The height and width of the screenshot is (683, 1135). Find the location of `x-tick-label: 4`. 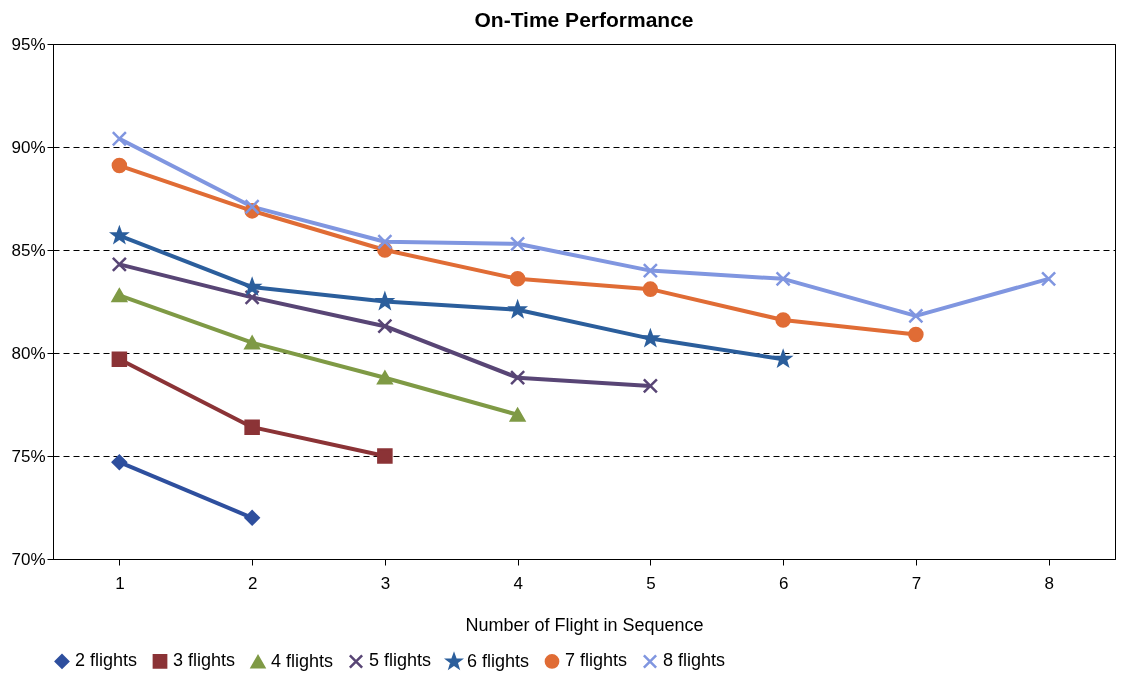

x-tick-label: 4 is located at coordinates (518, 583).